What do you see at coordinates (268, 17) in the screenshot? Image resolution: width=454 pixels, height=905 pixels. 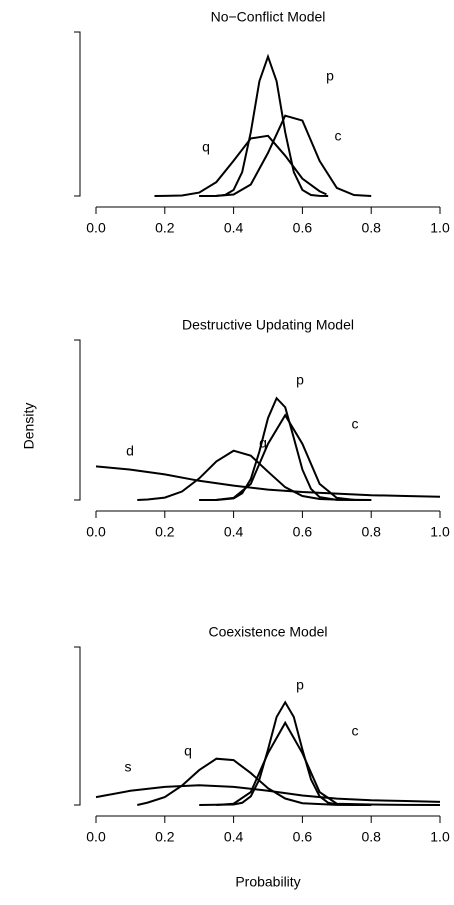 I see `panel-title: No−Conflict Model` at bounding box center [268, 17].